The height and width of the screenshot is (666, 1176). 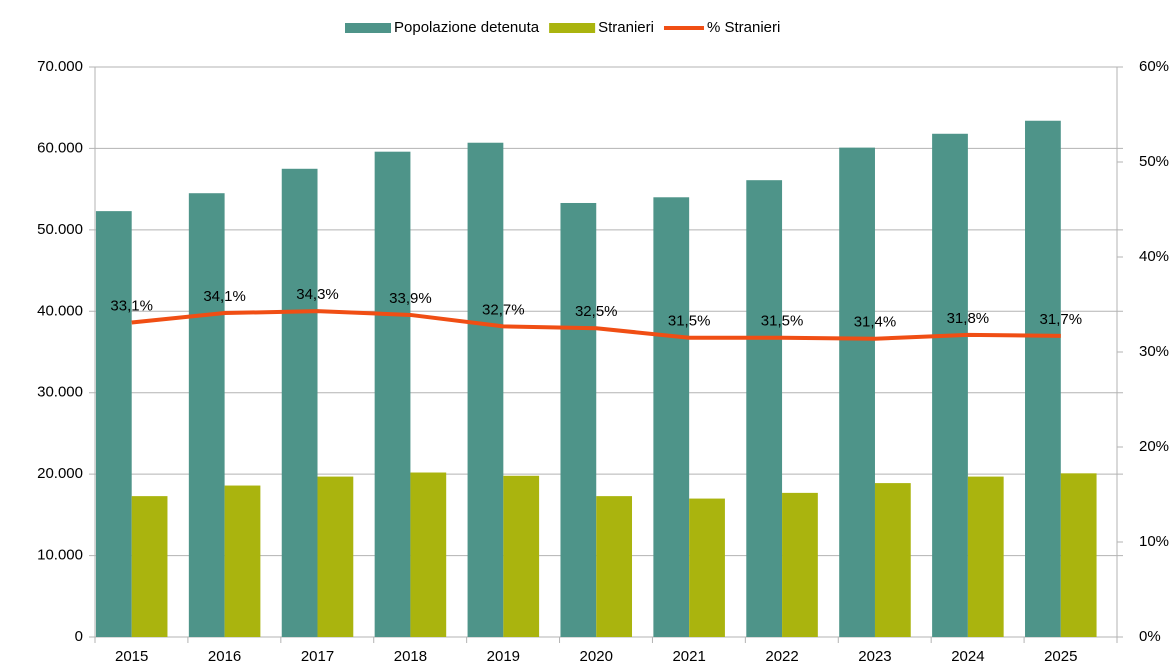 What do you see at coordinates (224, 296) in the screenshot?
I see `data-label: 34,1%` at bounding box center [224, 296].